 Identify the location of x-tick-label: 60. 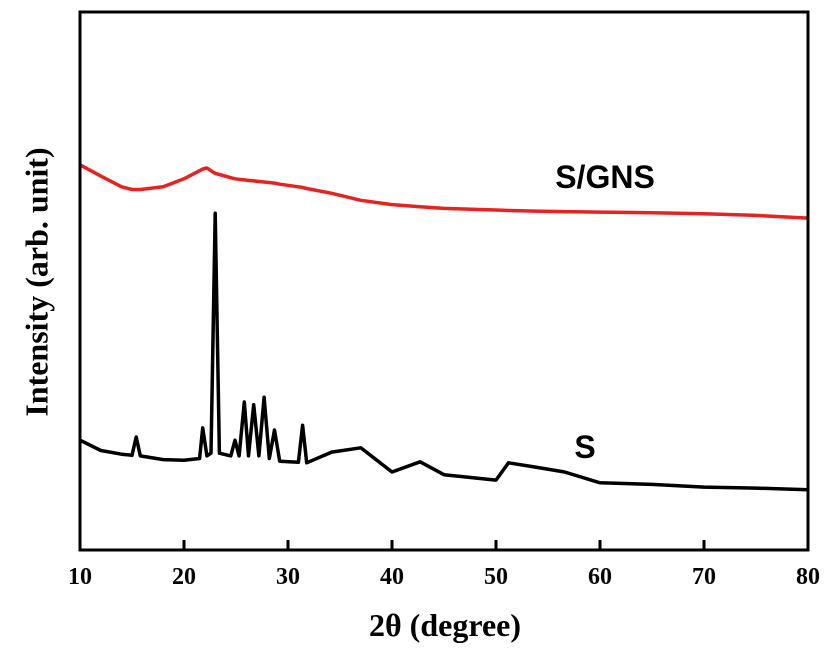
(600, 577).